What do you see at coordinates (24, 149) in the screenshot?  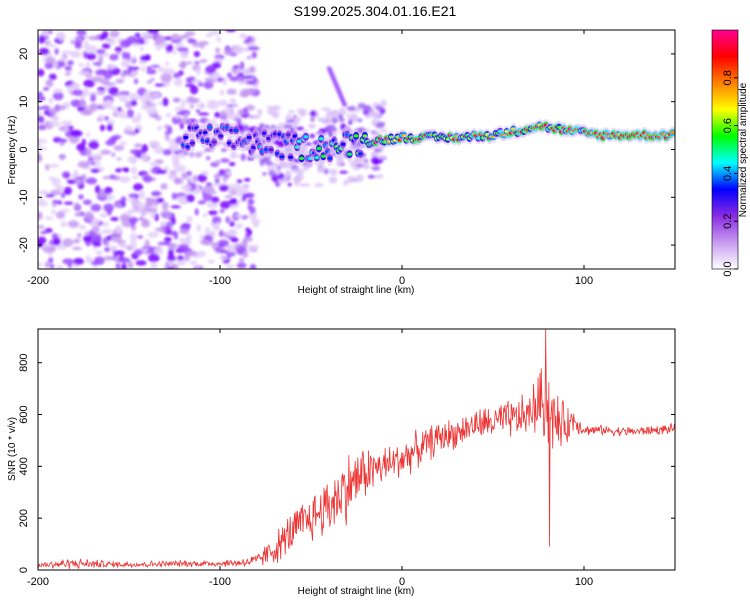 I see `y-tick-label: 0` at bounding box center [24, 149].